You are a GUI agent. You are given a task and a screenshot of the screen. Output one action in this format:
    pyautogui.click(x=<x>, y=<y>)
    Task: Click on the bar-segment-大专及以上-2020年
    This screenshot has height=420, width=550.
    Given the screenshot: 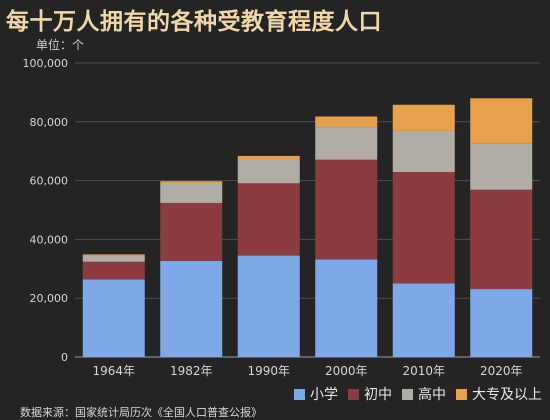 What is the action you would take?
    pyautogui.click(x=501, y=121)
    